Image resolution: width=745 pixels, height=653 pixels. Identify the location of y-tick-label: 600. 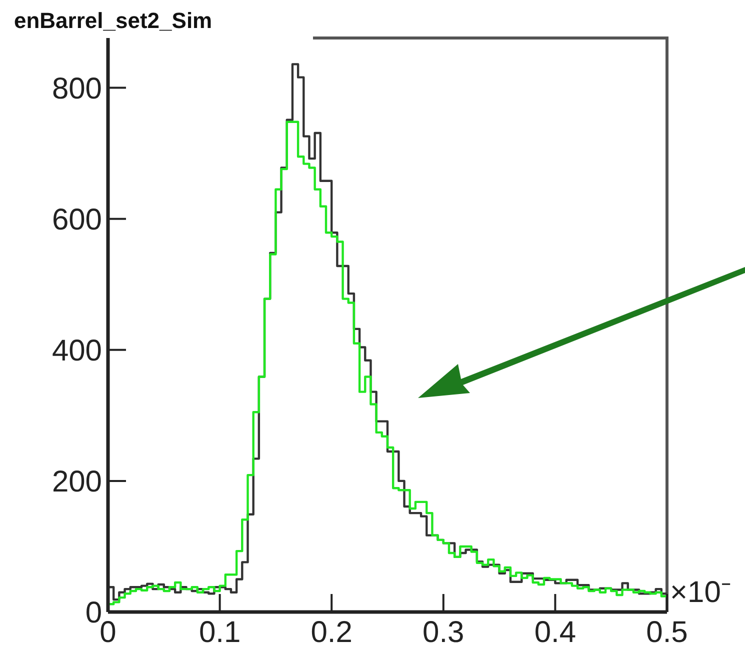
(77, 219).